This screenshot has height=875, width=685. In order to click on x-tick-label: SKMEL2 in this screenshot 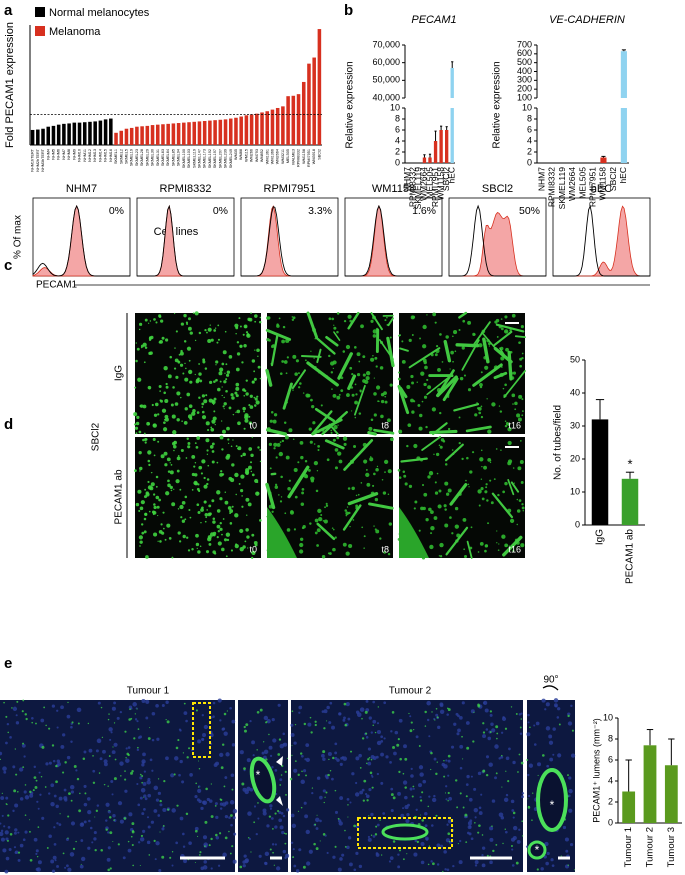, I will do `click(121, 156)`.